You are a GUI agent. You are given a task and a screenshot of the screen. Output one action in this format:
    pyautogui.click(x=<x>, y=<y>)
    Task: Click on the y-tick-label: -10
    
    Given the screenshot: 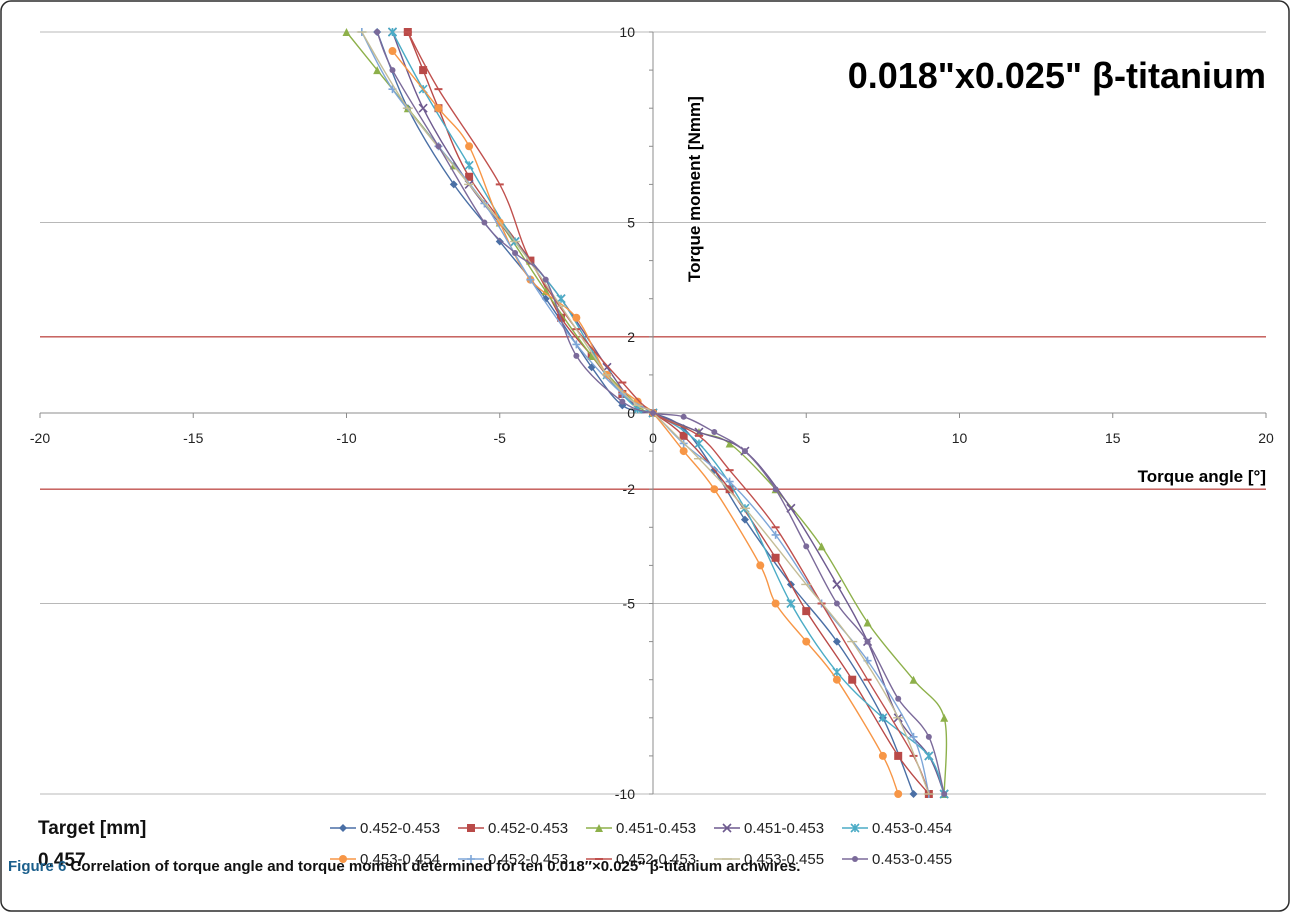 What is the action you would take?
    pyautogui.click(x=625, y=794)
    